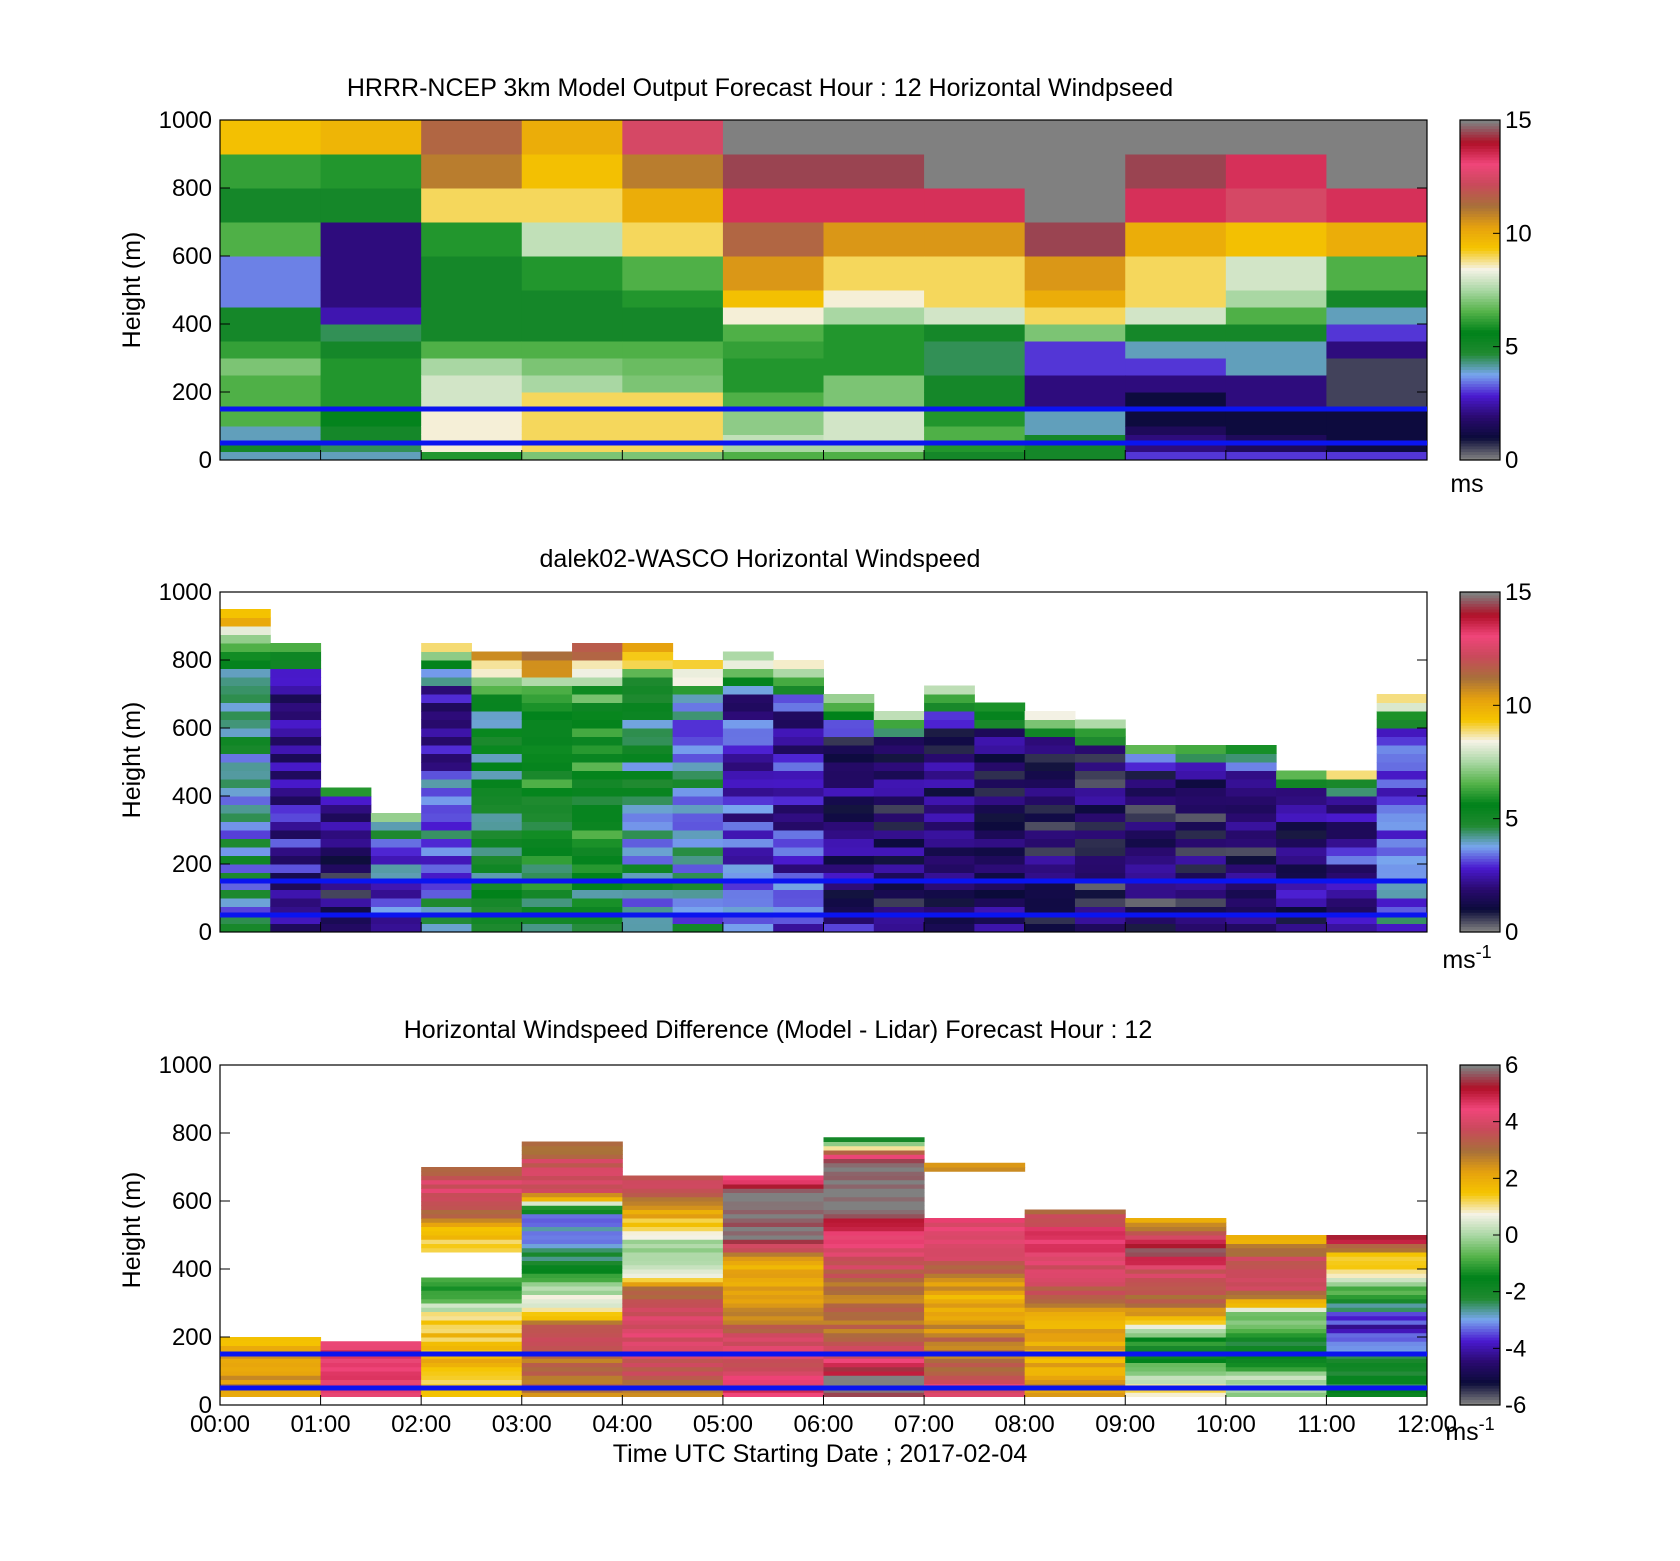  I want to click on x-tick-label: 12:00, so click(1427, 1424).